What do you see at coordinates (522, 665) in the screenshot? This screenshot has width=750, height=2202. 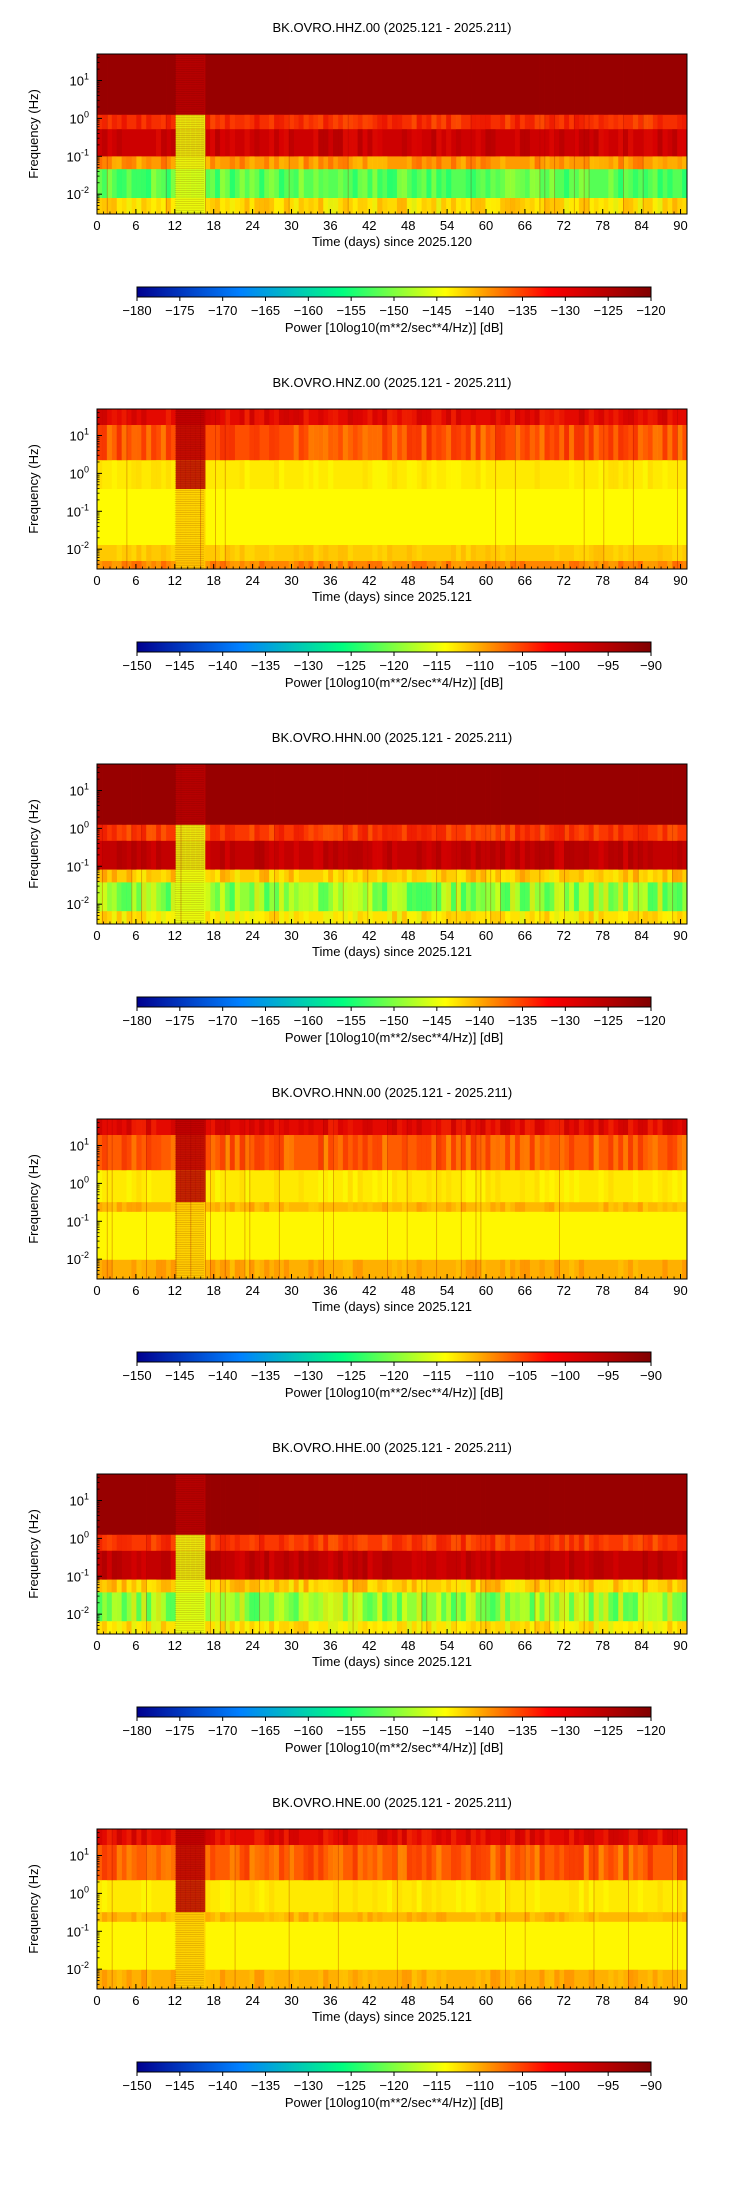 I see `colorbar-tick-label: −105` at bounding box center [522, 665].